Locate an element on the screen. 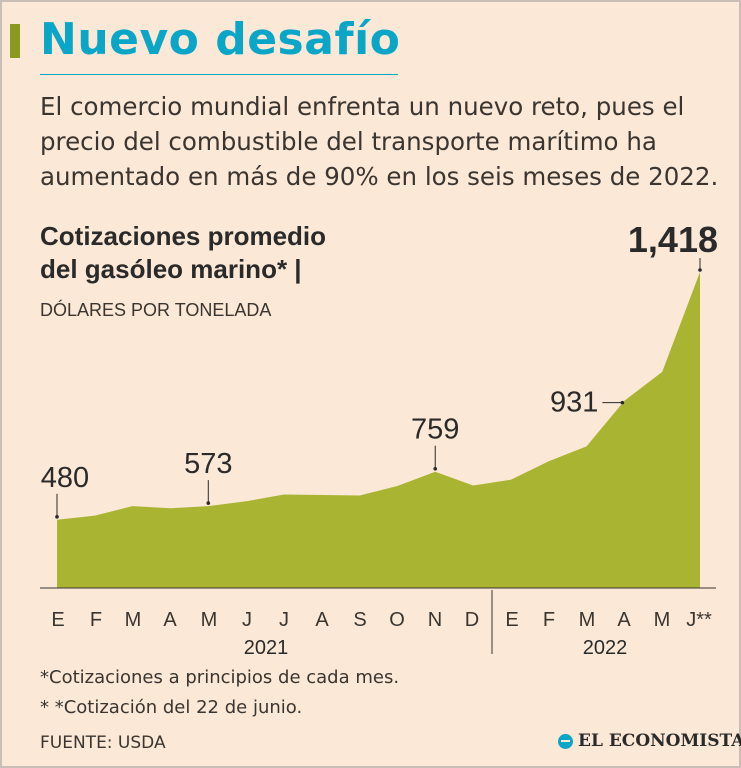  year-label: 2021 is located at coordinates (266, 648).